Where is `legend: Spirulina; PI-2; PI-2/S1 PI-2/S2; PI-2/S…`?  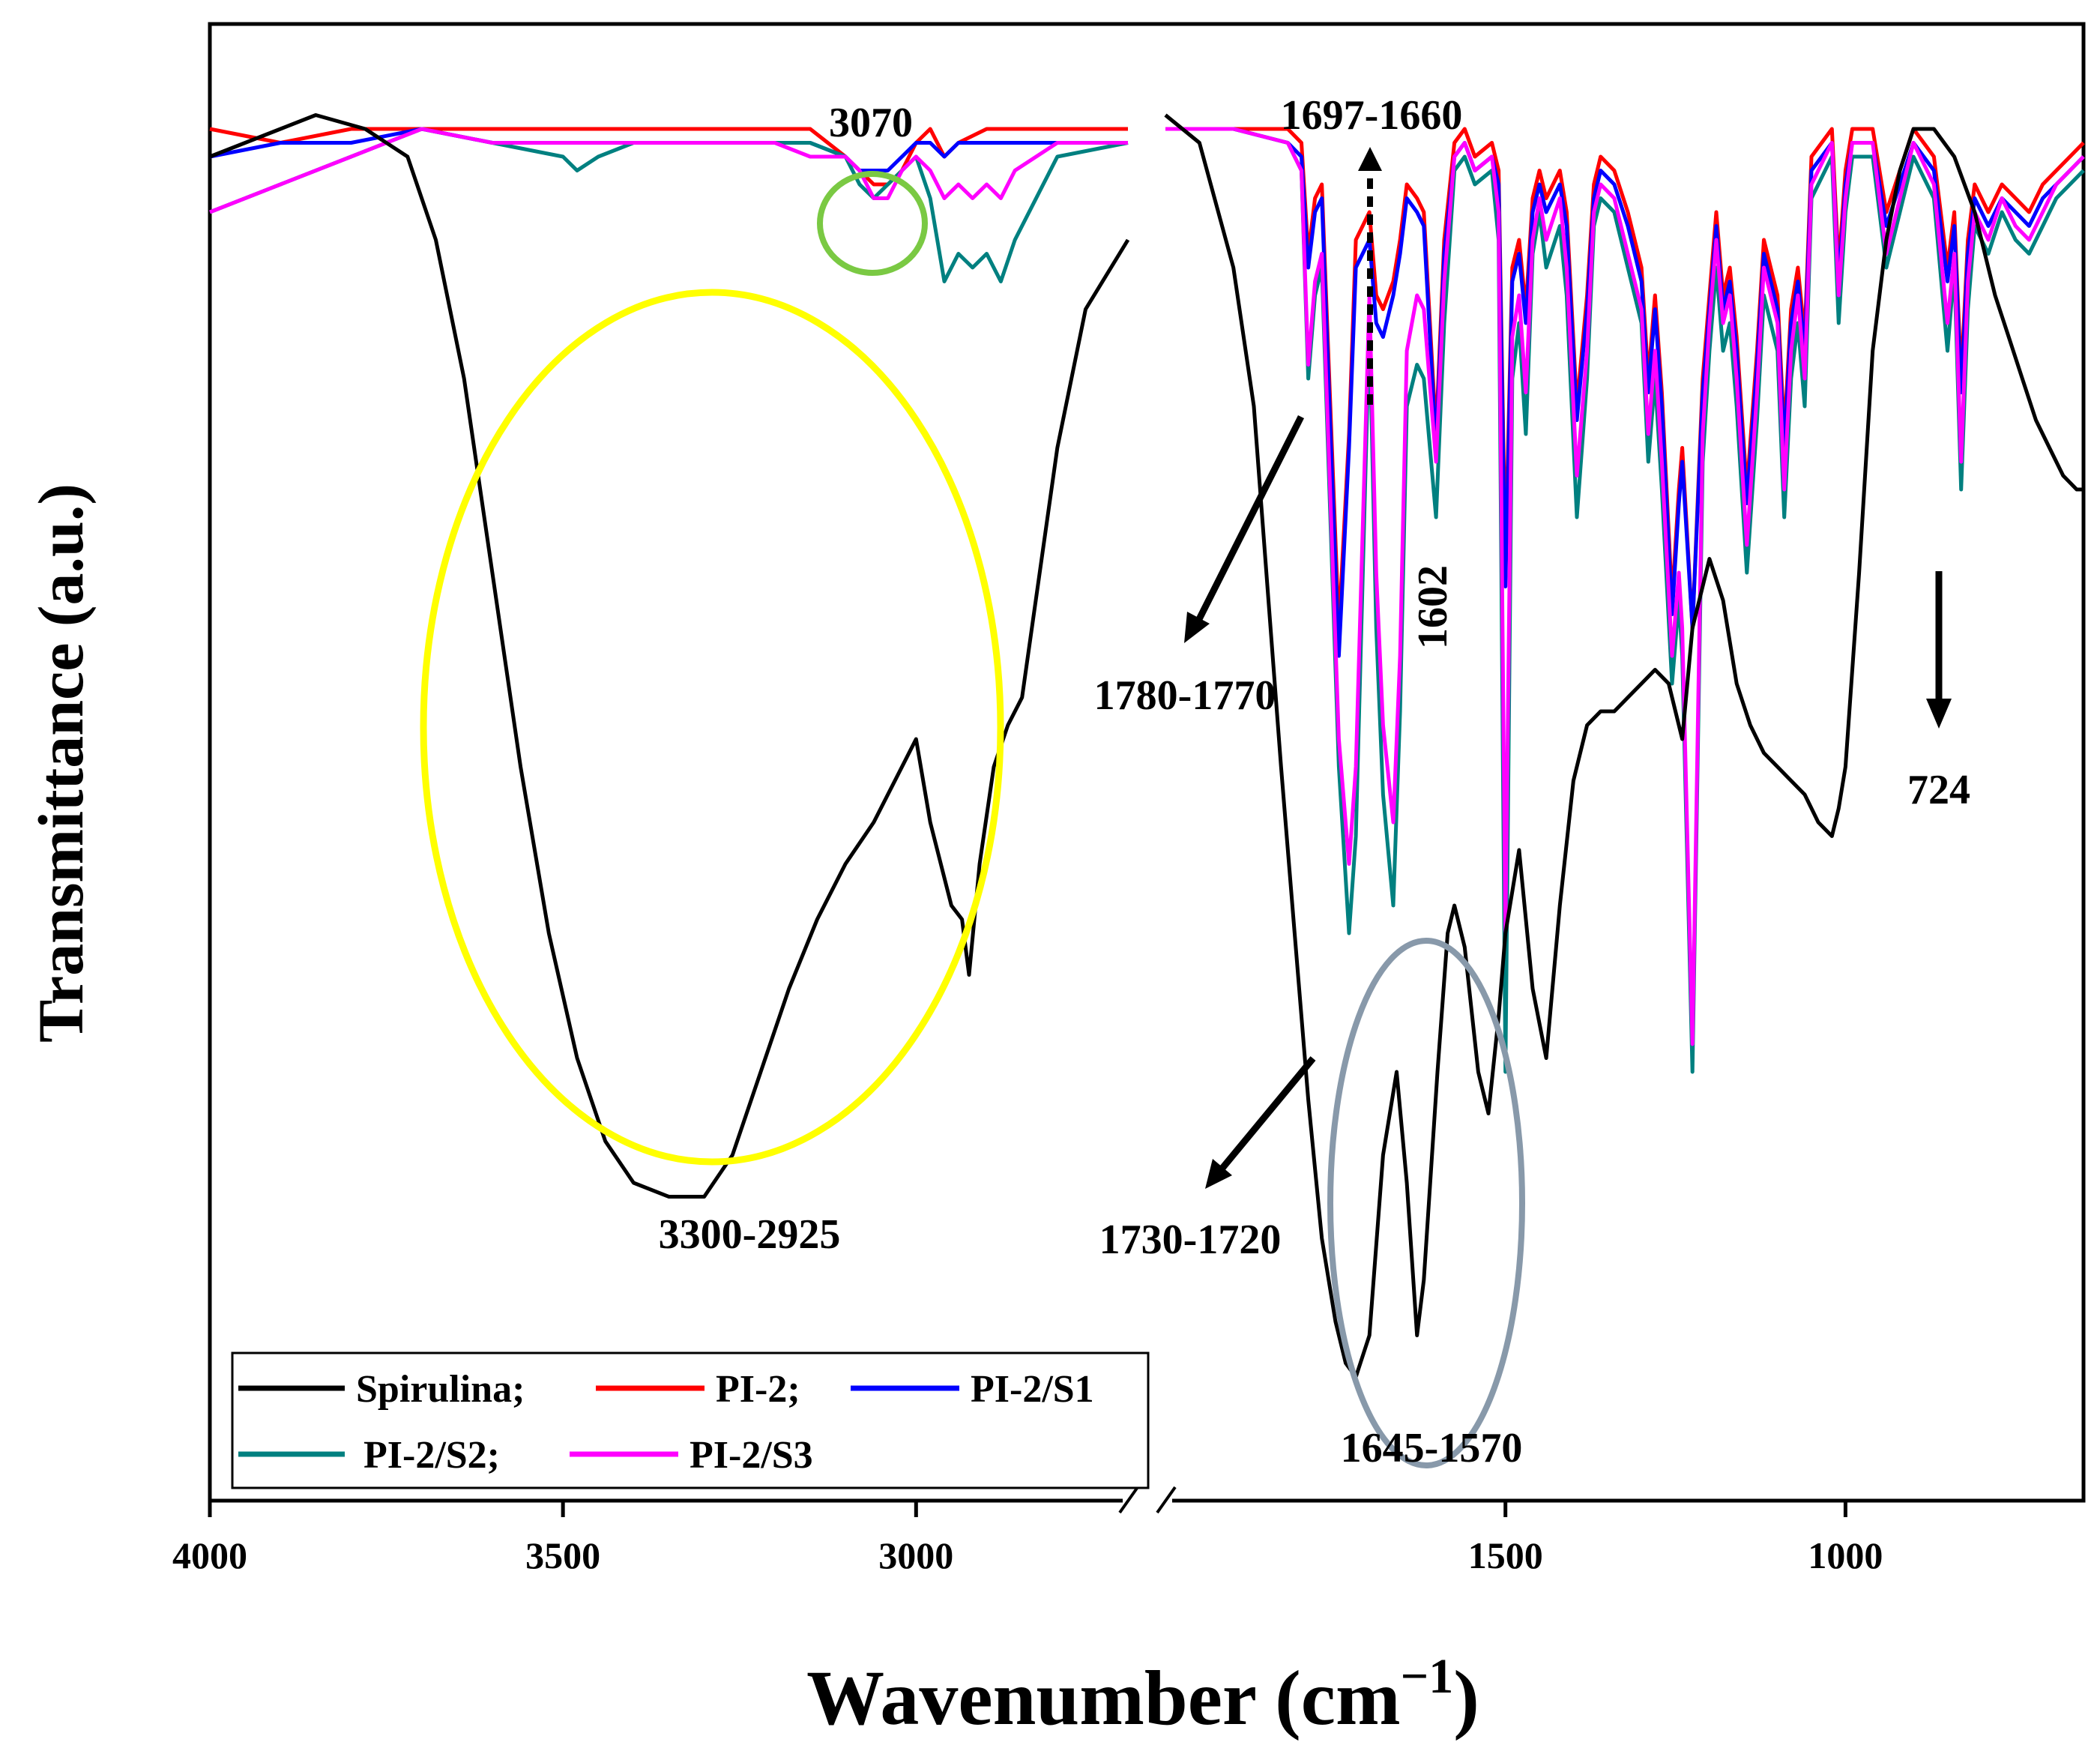 legend: Spirulina; PI-2; PI-2/S1 PI-2/S2; PI-2/S… is located at coordinates (690, 1420).